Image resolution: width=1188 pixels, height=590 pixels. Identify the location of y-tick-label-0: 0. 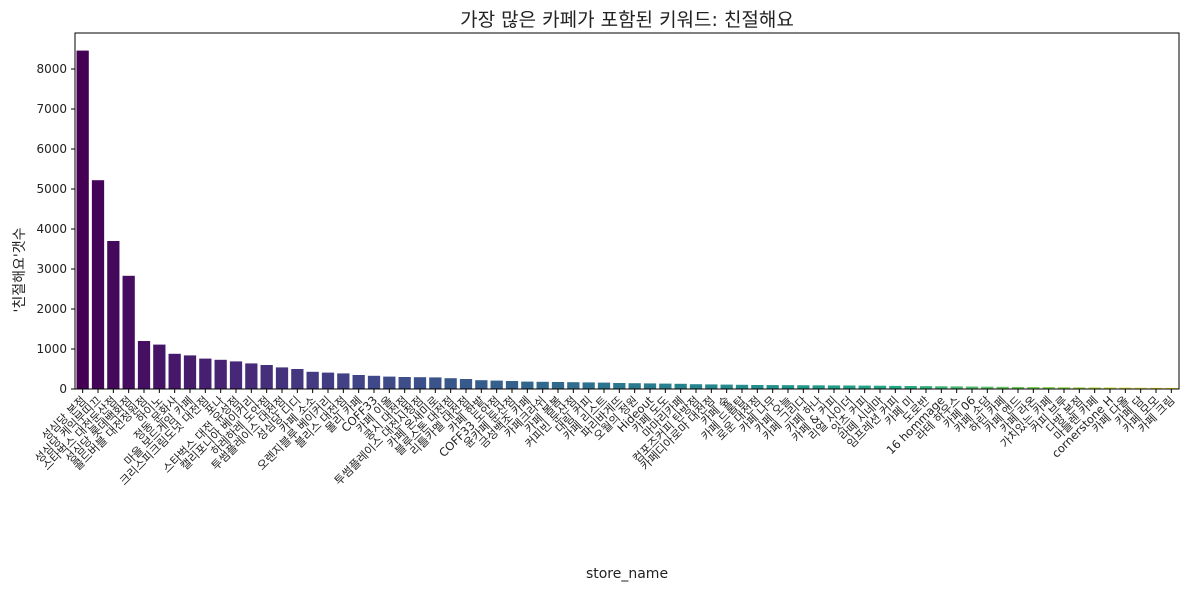
(63, 389).